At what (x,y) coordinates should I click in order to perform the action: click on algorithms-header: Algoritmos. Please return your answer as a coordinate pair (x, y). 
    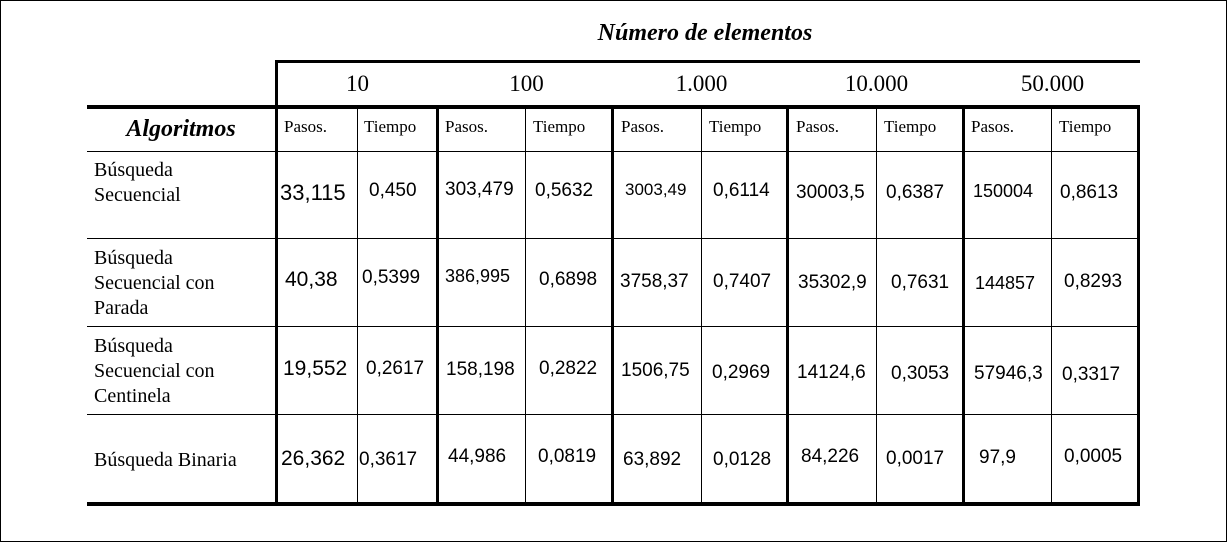
    Looking at the image, I should click on (181, 129).